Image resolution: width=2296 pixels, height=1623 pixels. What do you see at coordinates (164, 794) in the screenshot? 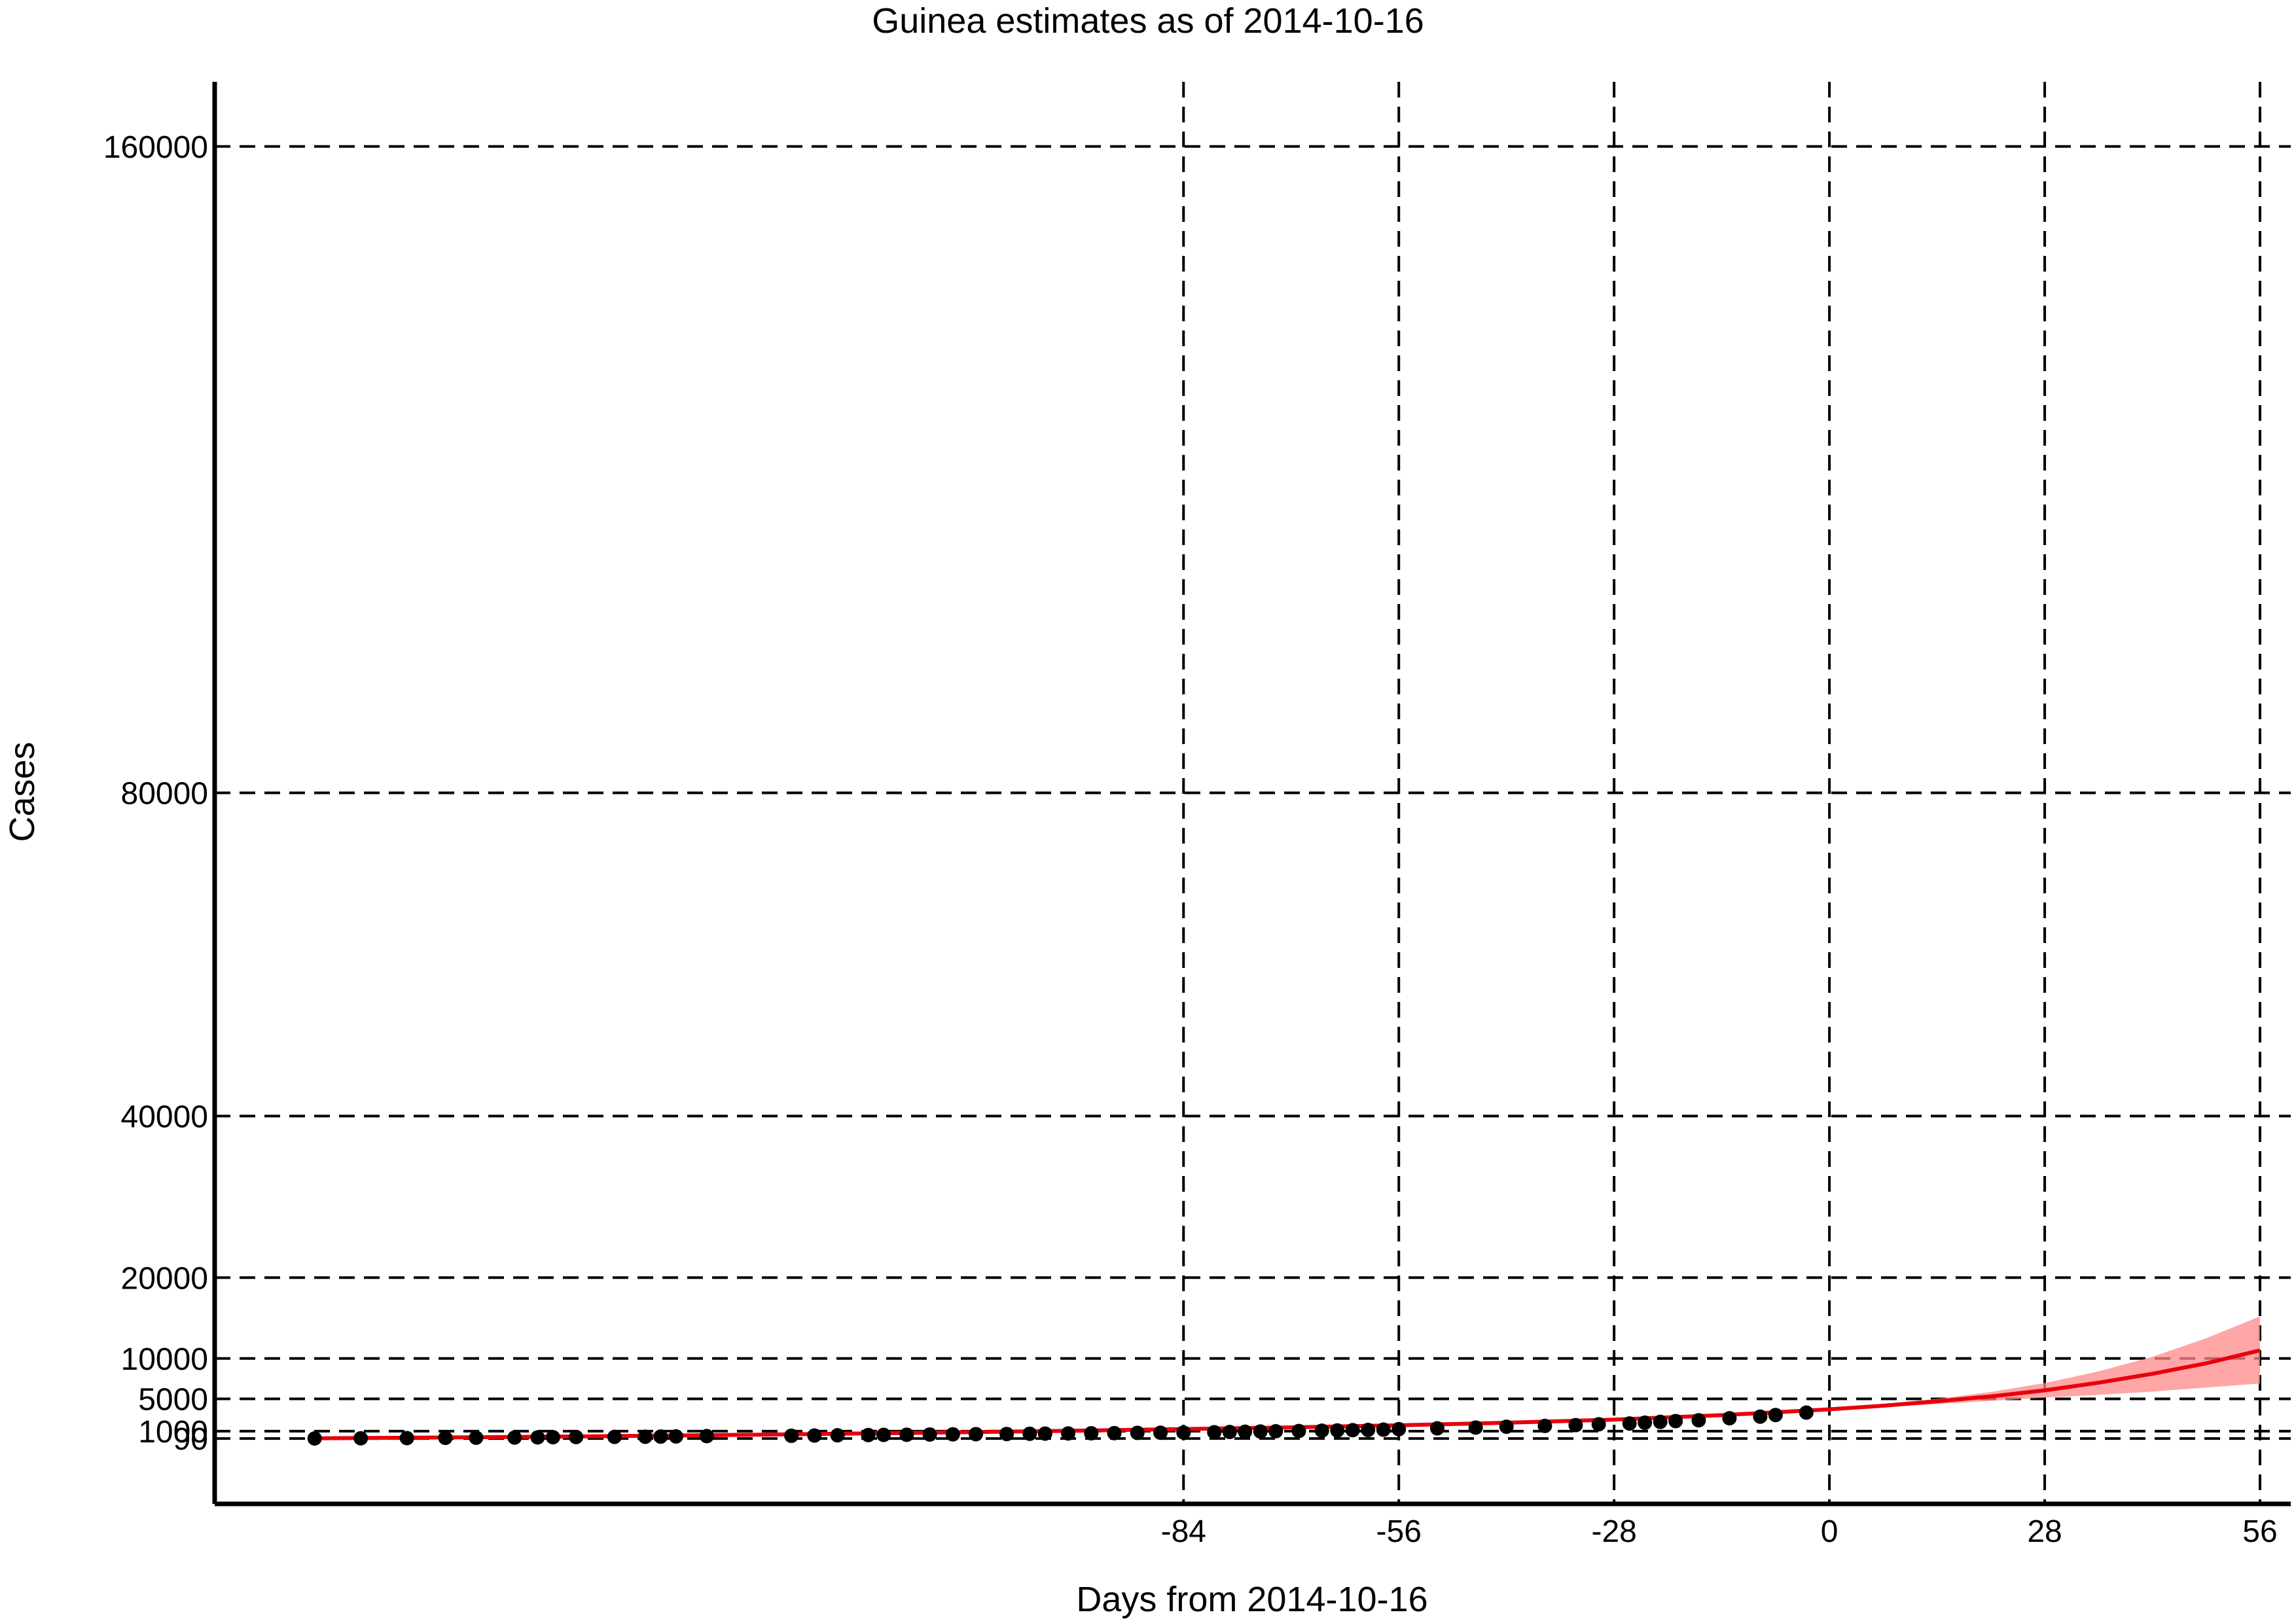
I see `y-tick-label: 80000` at bounding box center [164, 794].